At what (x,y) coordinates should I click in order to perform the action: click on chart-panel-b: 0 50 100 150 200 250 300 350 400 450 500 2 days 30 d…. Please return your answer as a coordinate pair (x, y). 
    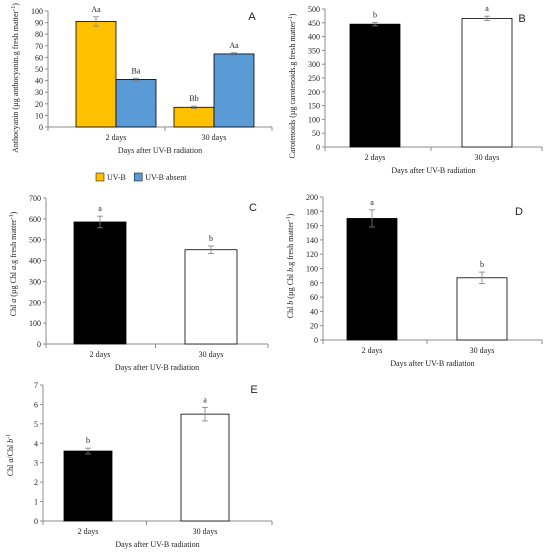
    Looking at the image, I should click on (415, 89).